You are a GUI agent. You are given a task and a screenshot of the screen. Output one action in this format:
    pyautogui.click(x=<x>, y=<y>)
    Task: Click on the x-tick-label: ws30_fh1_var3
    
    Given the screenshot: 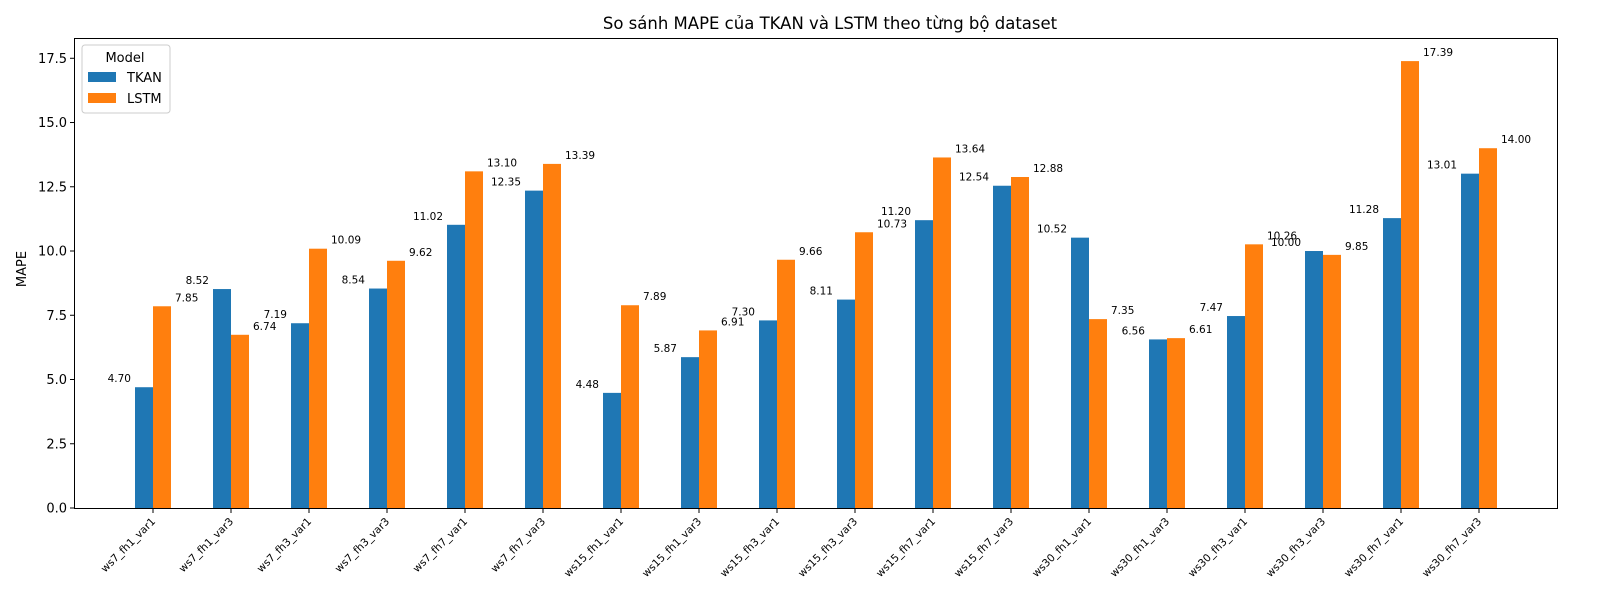 What is the action you would take?
    pyautogui.click(x=1140, y=548)
    